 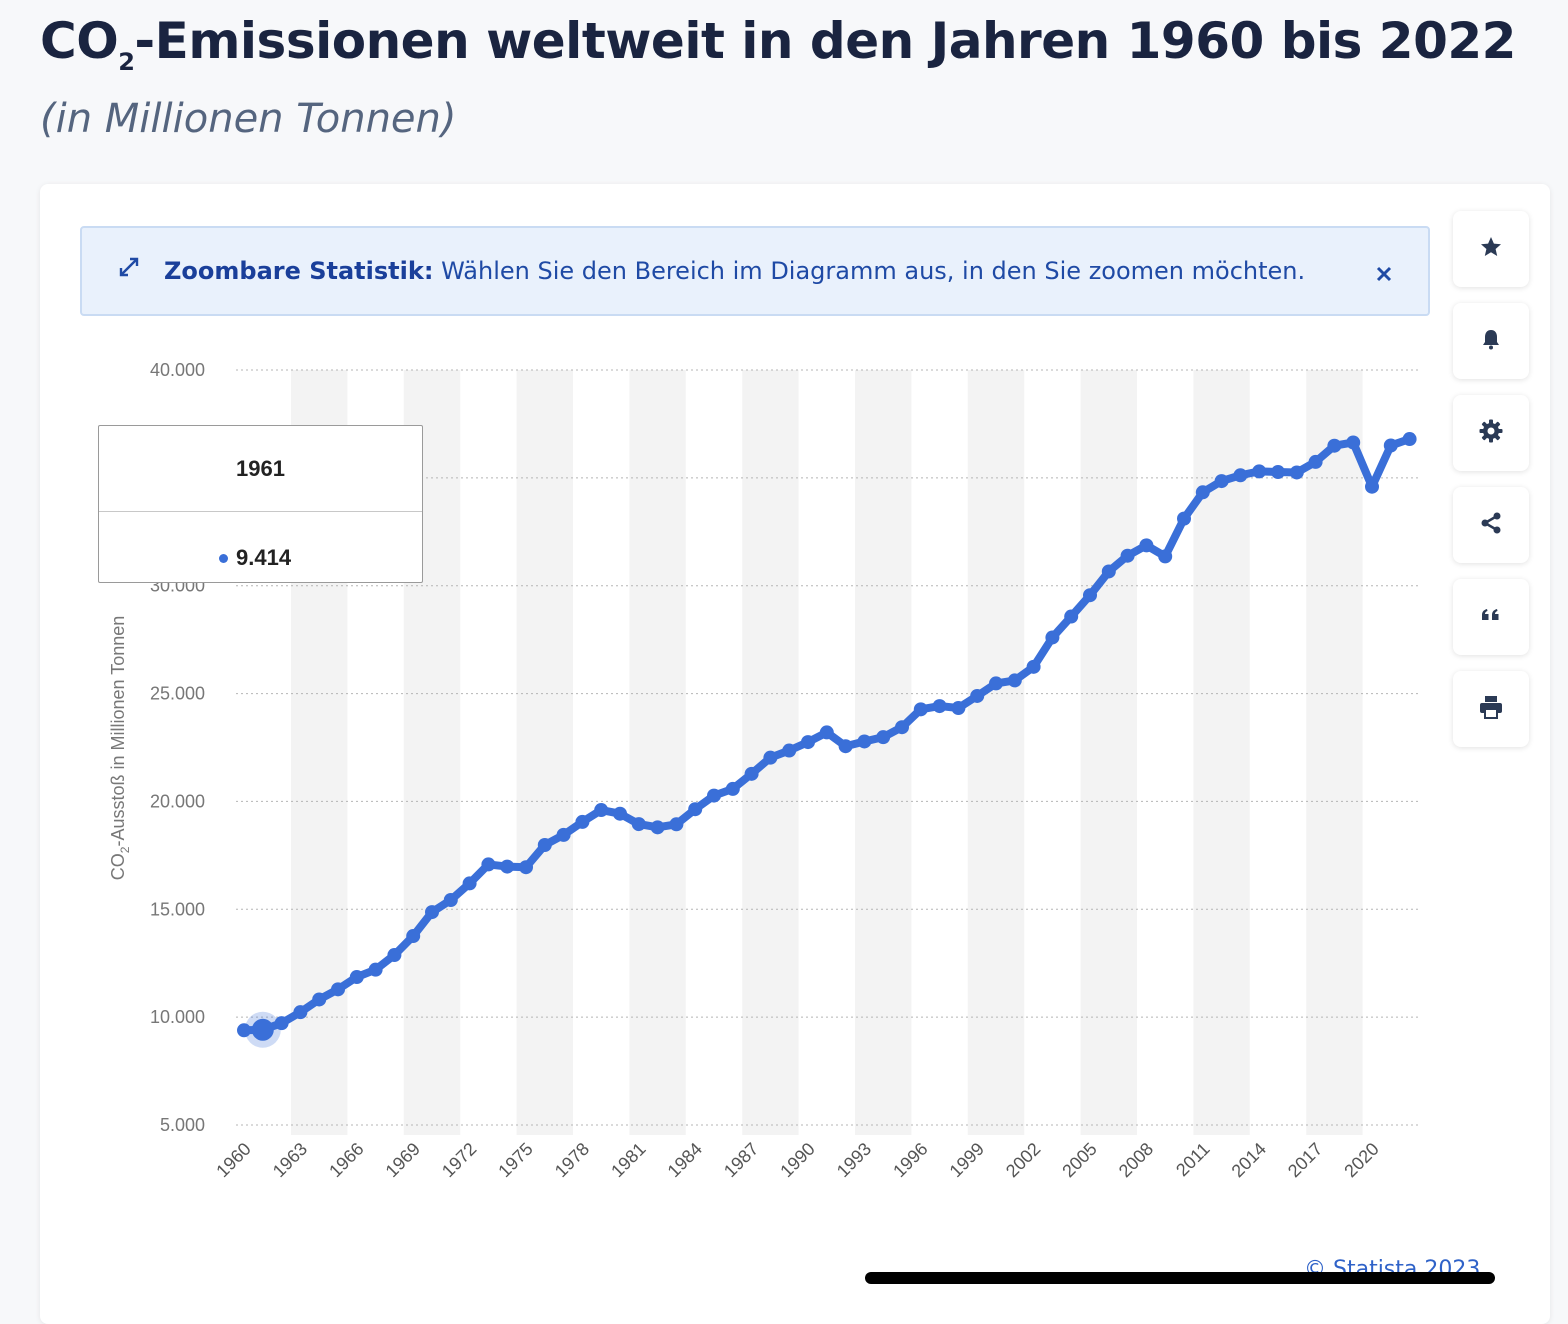 I want to click on x-tick-label: 1981, so click(x=628, y=1160).